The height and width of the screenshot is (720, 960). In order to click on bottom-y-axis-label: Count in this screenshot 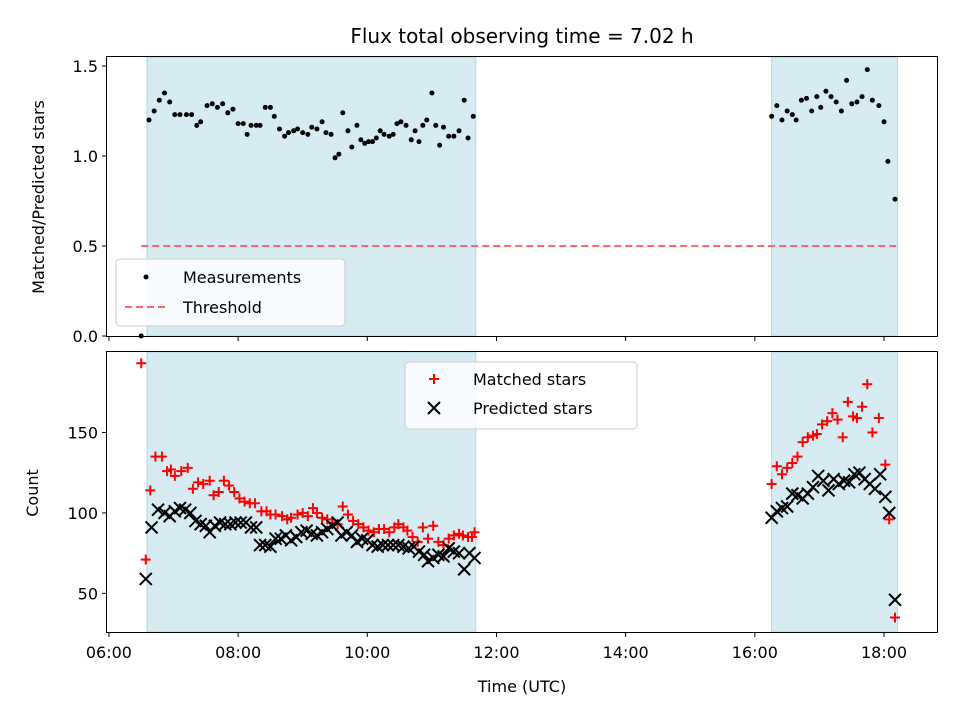, I will do `click(32, 493)`.